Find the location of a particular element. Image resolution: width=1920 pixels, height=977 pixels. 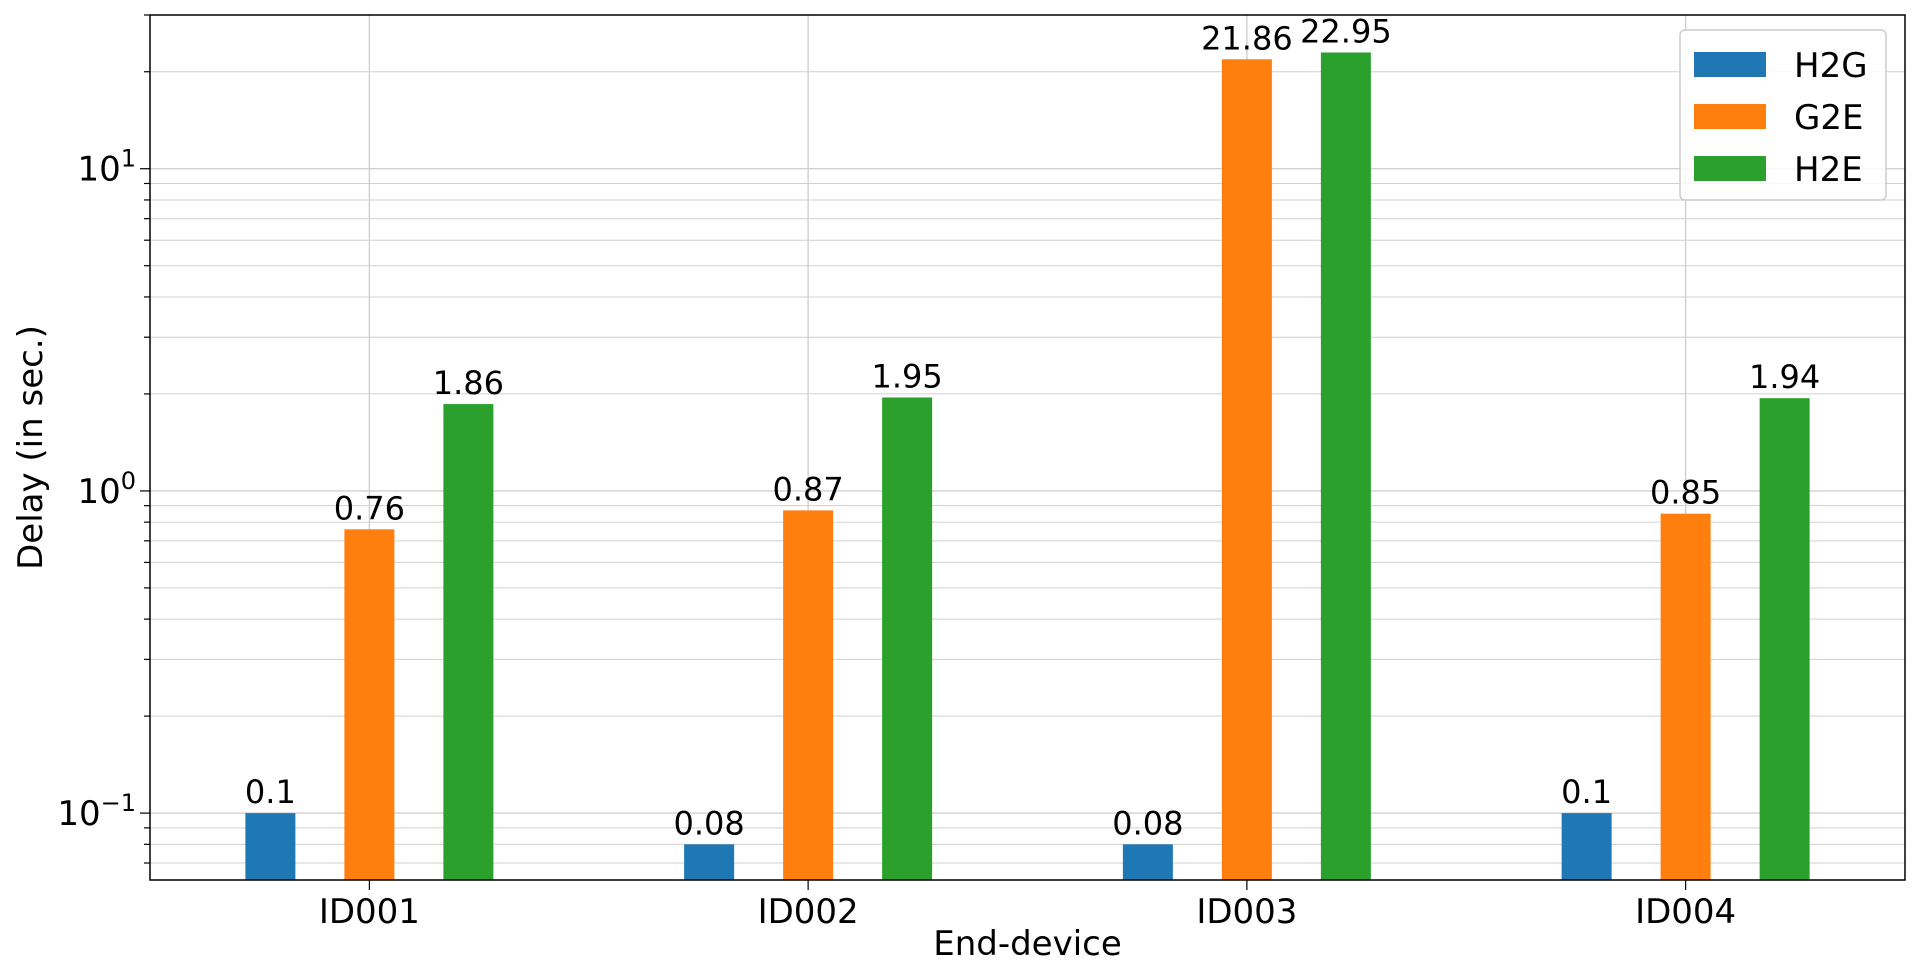

bar-h2e-id003 is located at coordinates (1345, 466).